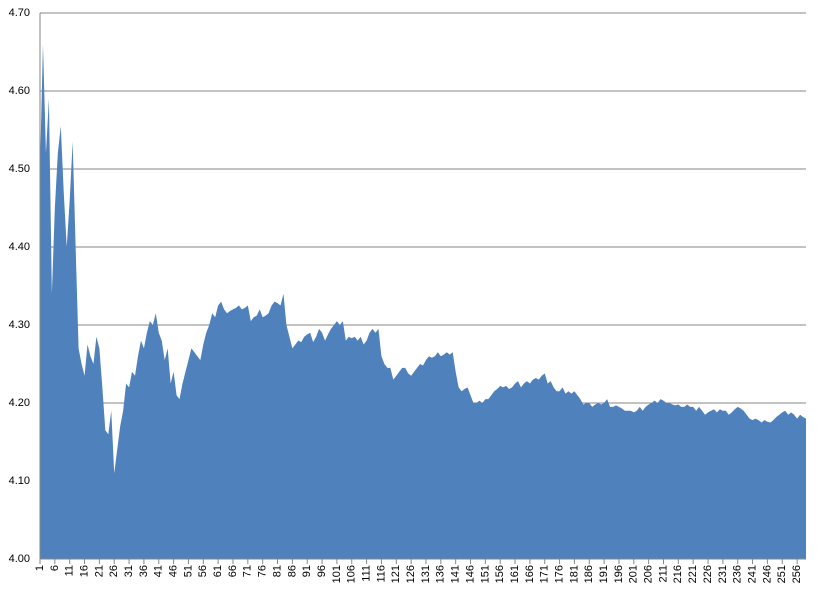  What do you see at coordinates (19, 481) in the screenshot?
I see `y-tick-label: 4.10` at bounding box center [19, 481].